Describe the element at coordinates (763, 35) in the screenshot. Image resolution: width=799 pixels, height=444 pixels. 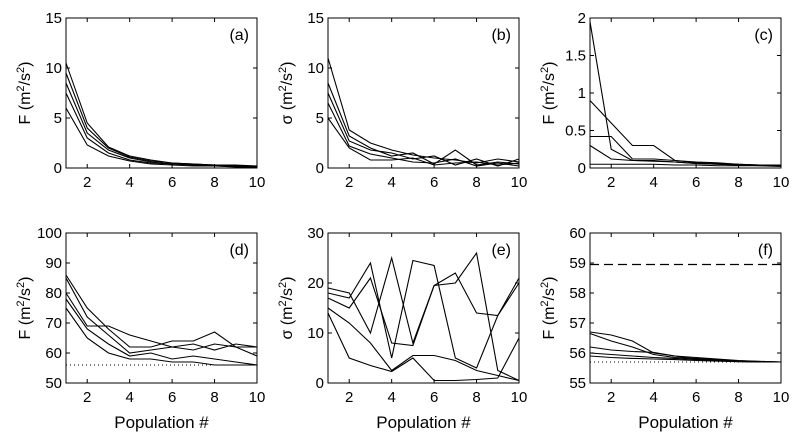
I see `panel-label: (c)` at that location.